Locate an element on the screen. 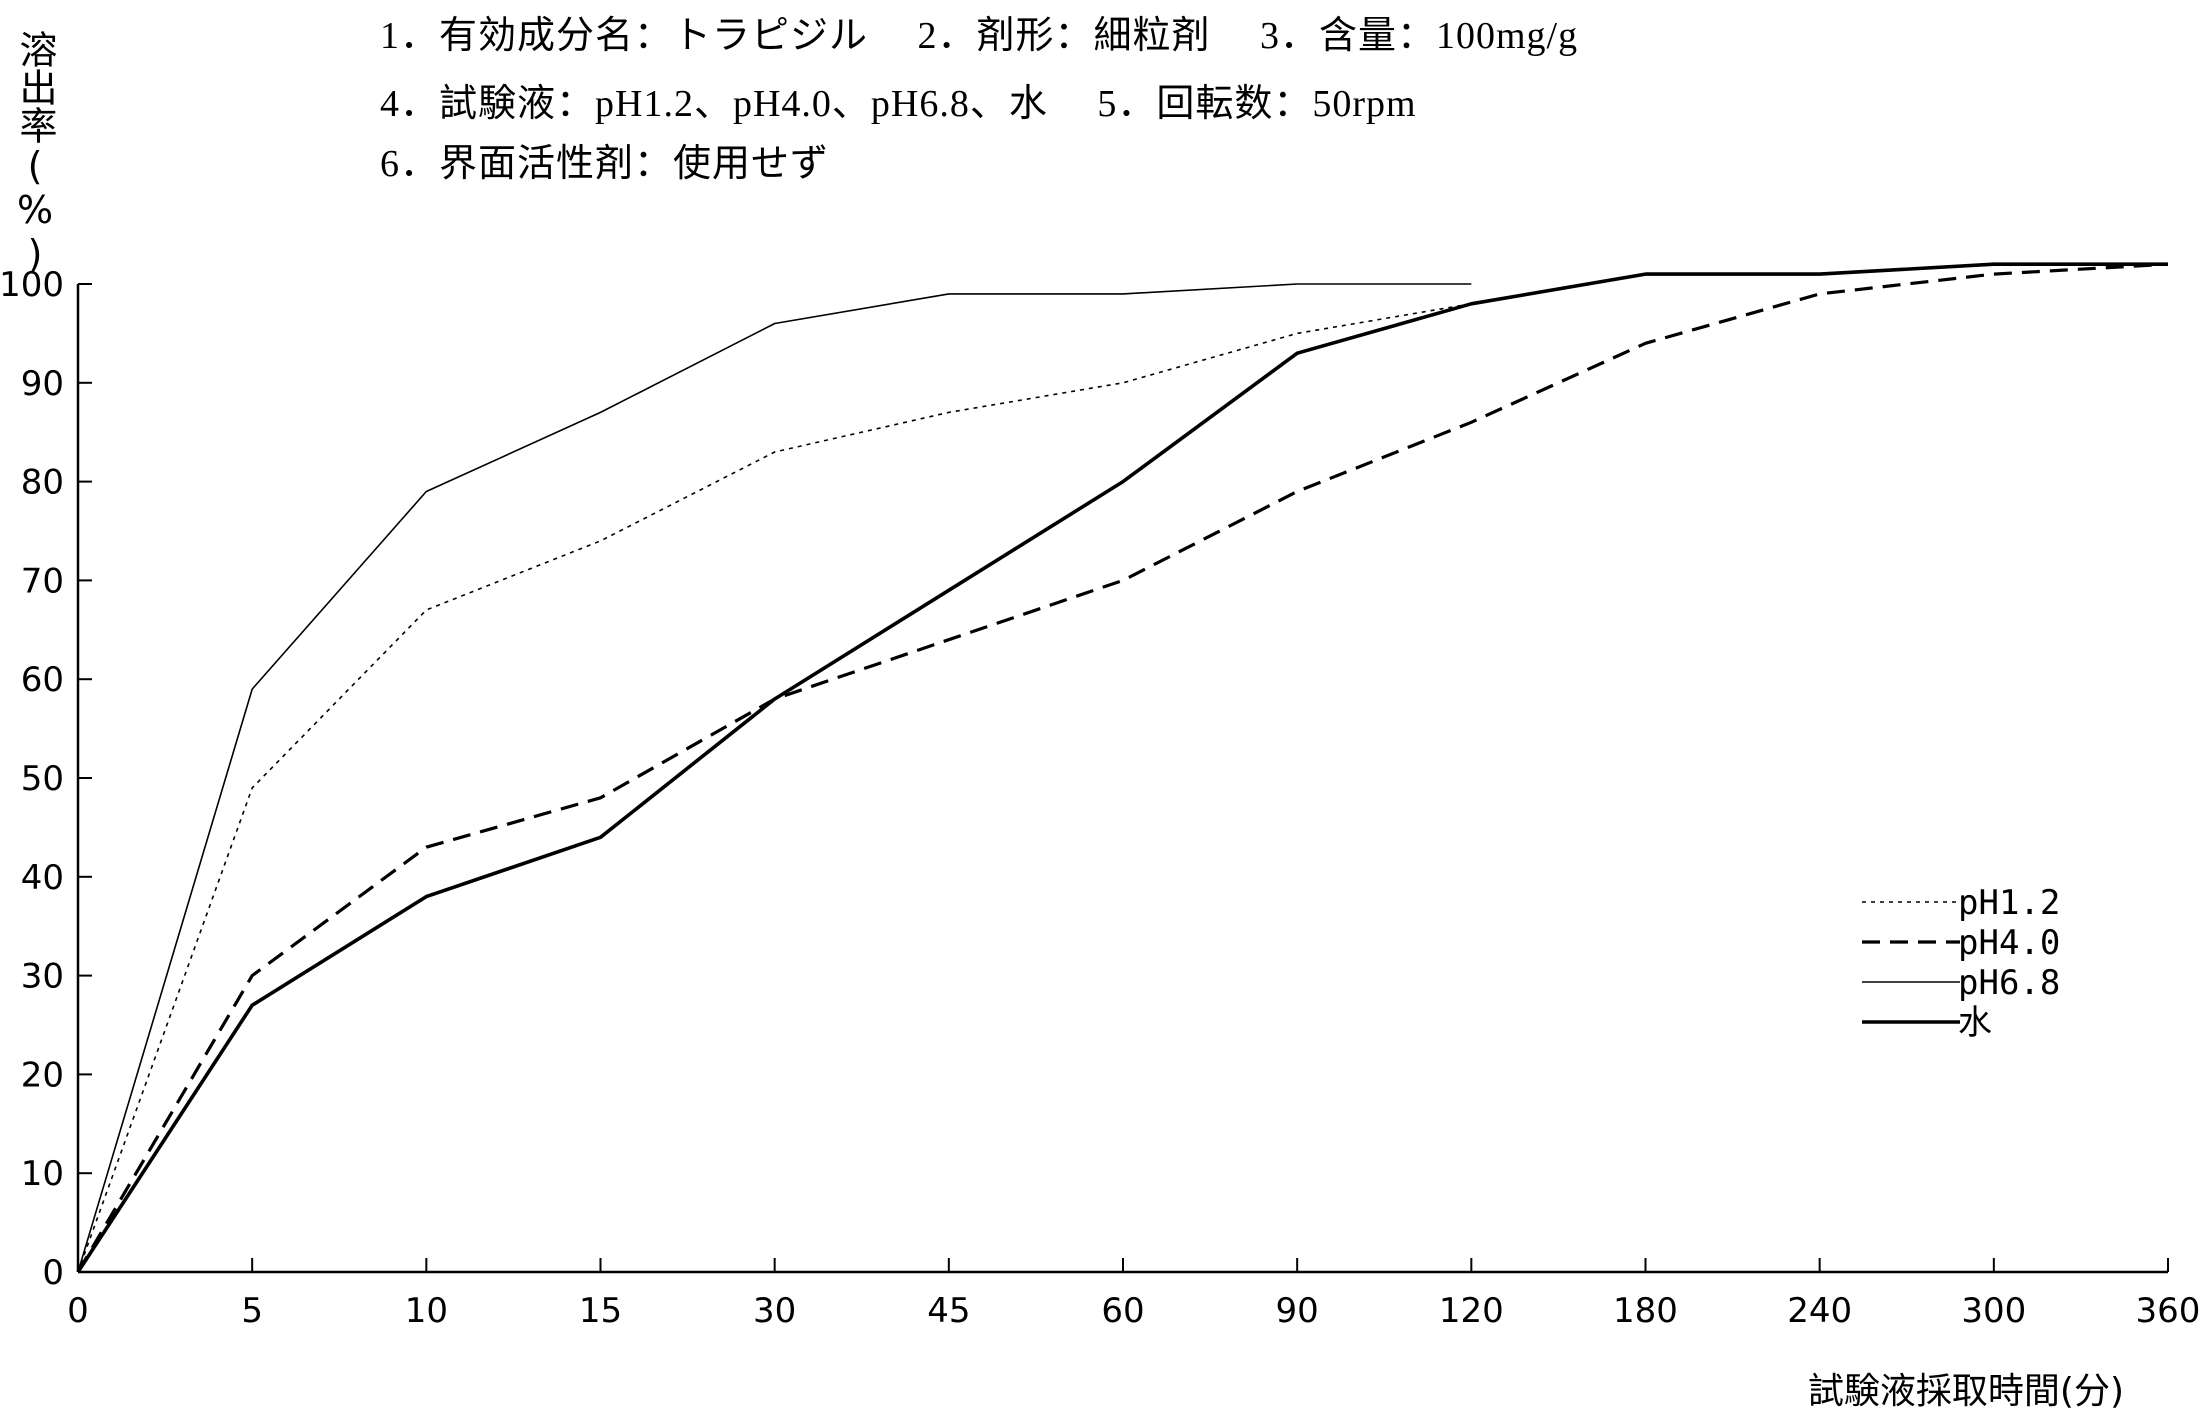  x-tick-label: 120 is located at coordinates (1471, 1311).